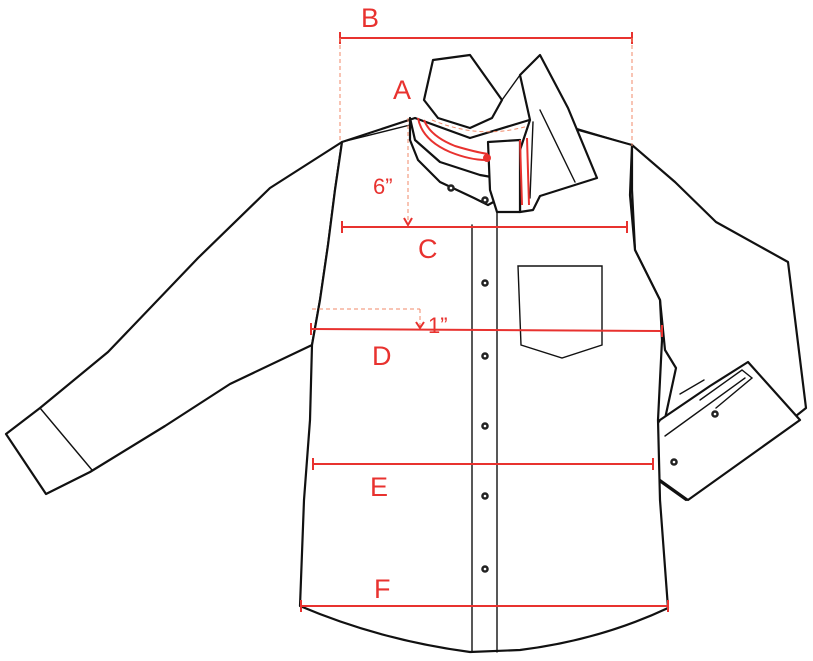 This screenshot has height=661, width=813. Describe the element at coordinates (383, 186) in the screenshot. I see `label-6-inch: 6”` at that location.